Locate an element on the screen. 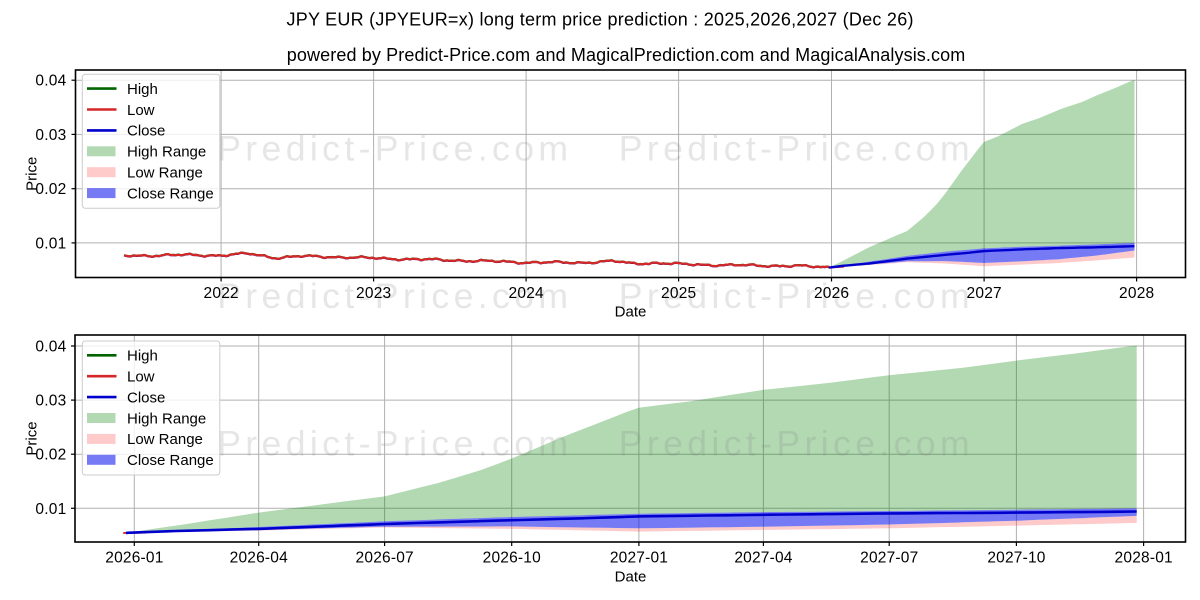  svg-text: 2026-07 is located at coordinates (385, 557).